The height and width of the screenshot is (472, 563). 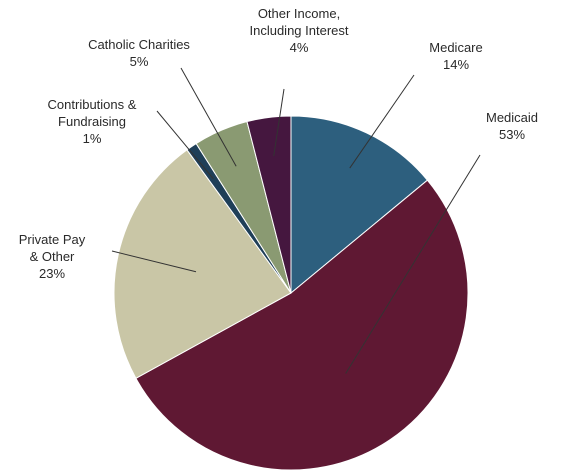 What do you see at coordinates (92, 104) in the screenshot?
I see `slice-name-line: Contributions &` at bounding box center [92, 104].